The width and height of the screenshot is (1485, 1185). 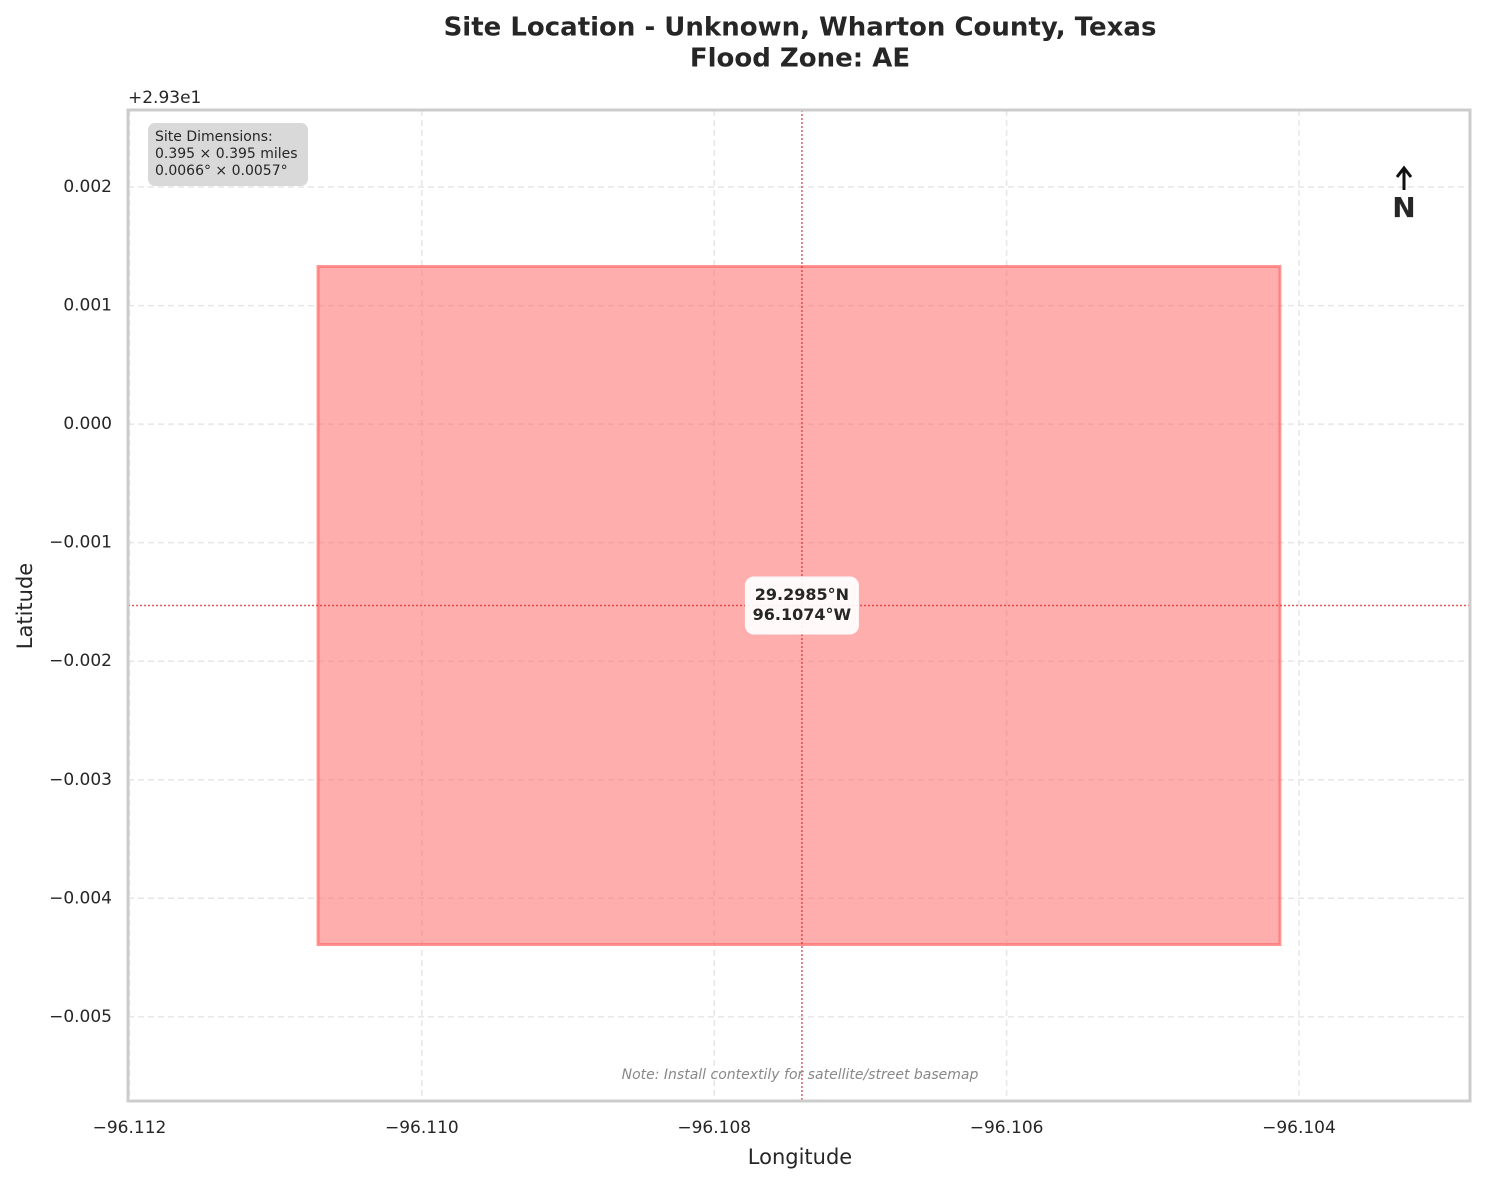 What do you see at coordinates (221, 171) in the screenshot?
I see `info-text: 0.0066° × 0.0057°` at bounding box center [221, 171].